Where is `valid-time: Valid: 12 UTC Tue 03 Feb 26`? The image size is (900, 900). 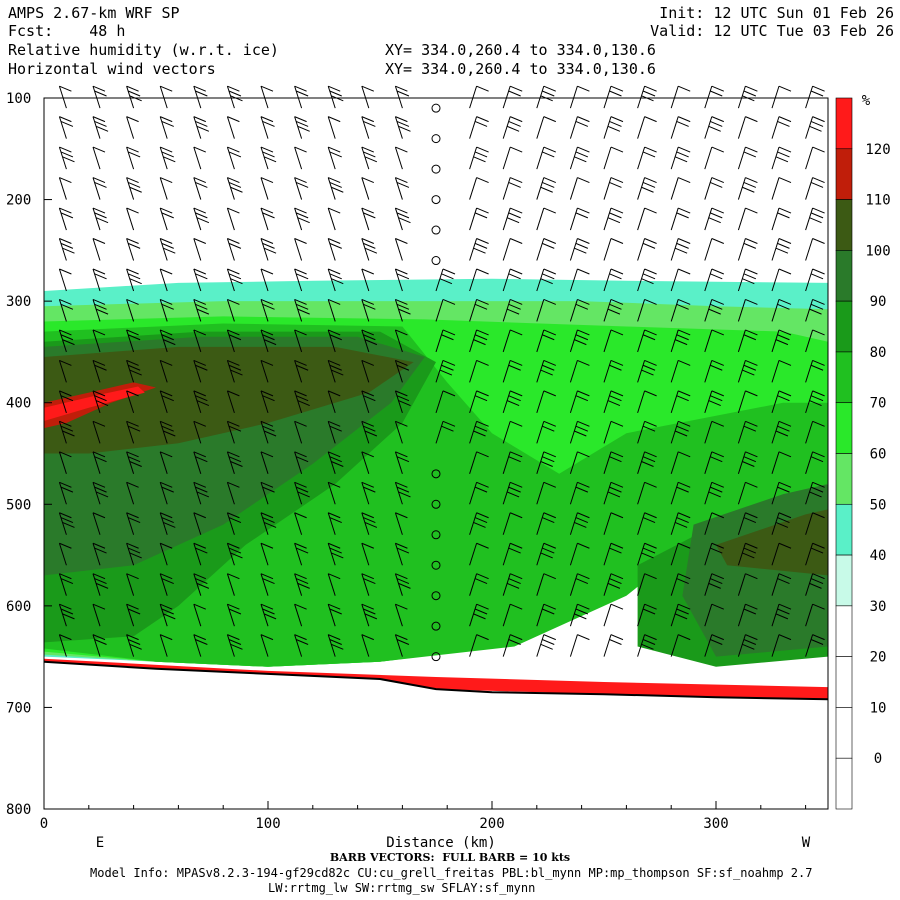 valid-time: Valid: 12 UTC Tue 03 Feb 26 is located at coordinates (772, 31).